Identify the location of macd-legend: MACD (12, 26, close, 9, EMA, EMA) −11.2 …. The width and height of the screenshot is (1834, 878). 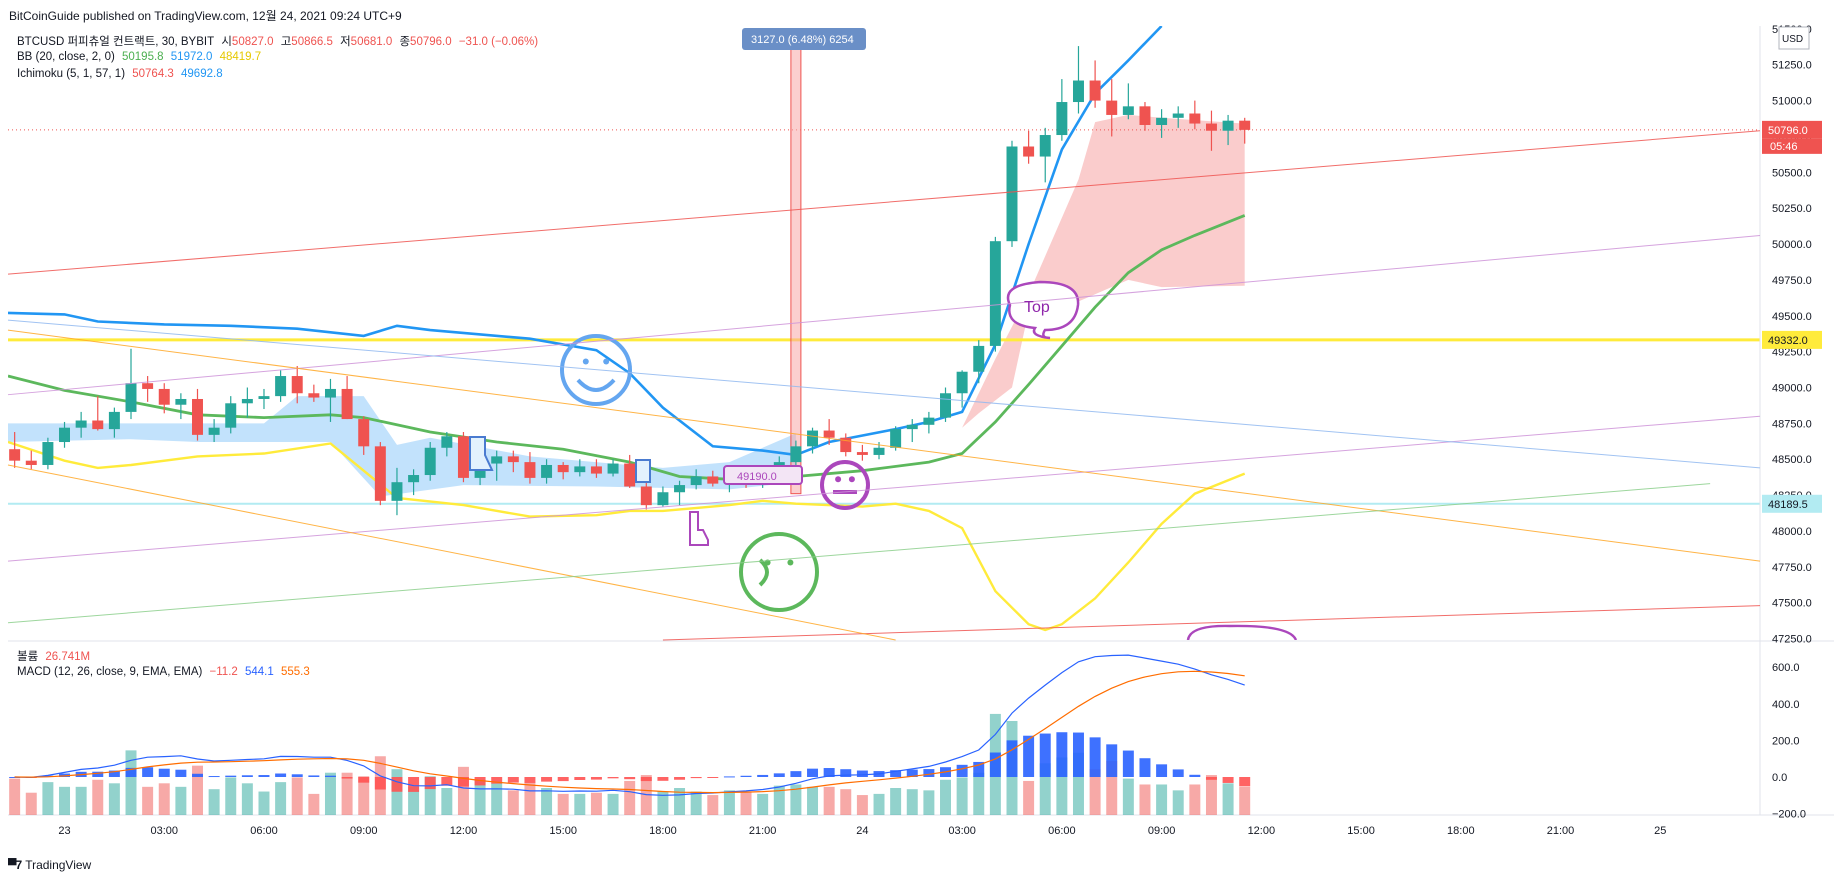
(163, 672).